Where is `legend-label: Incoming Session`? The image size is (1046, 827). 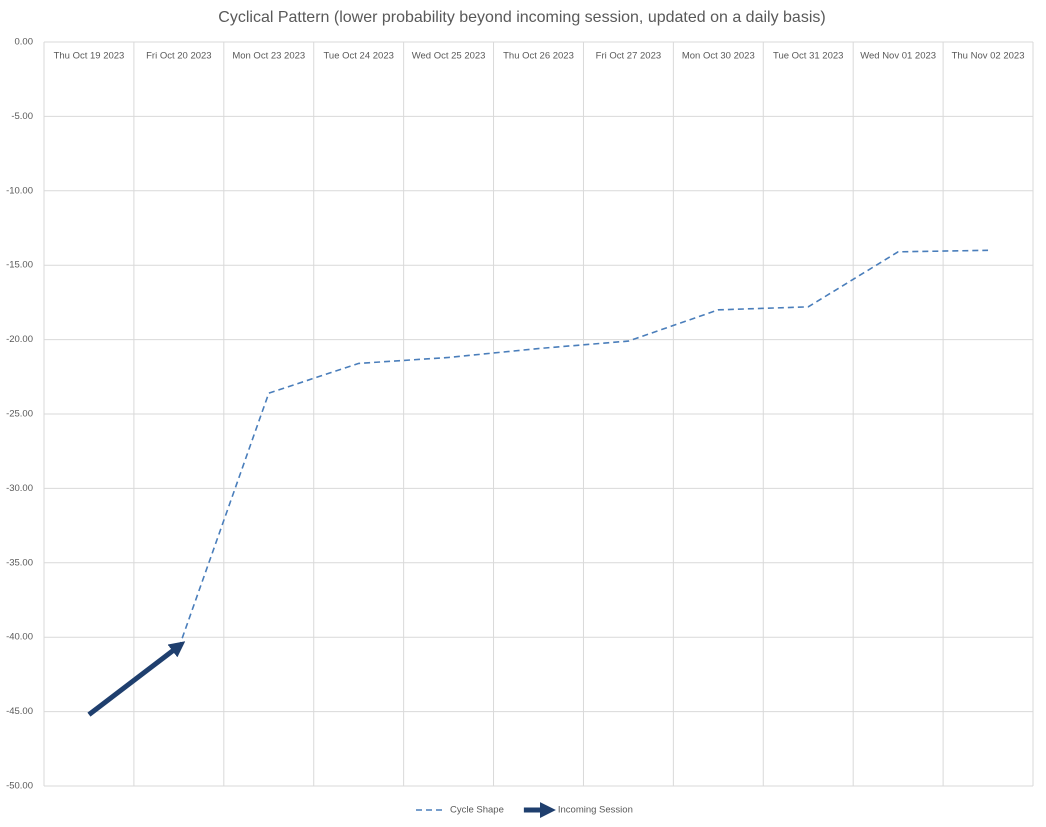
legend-label: Incoming Session is located at coordinates (595, 810).